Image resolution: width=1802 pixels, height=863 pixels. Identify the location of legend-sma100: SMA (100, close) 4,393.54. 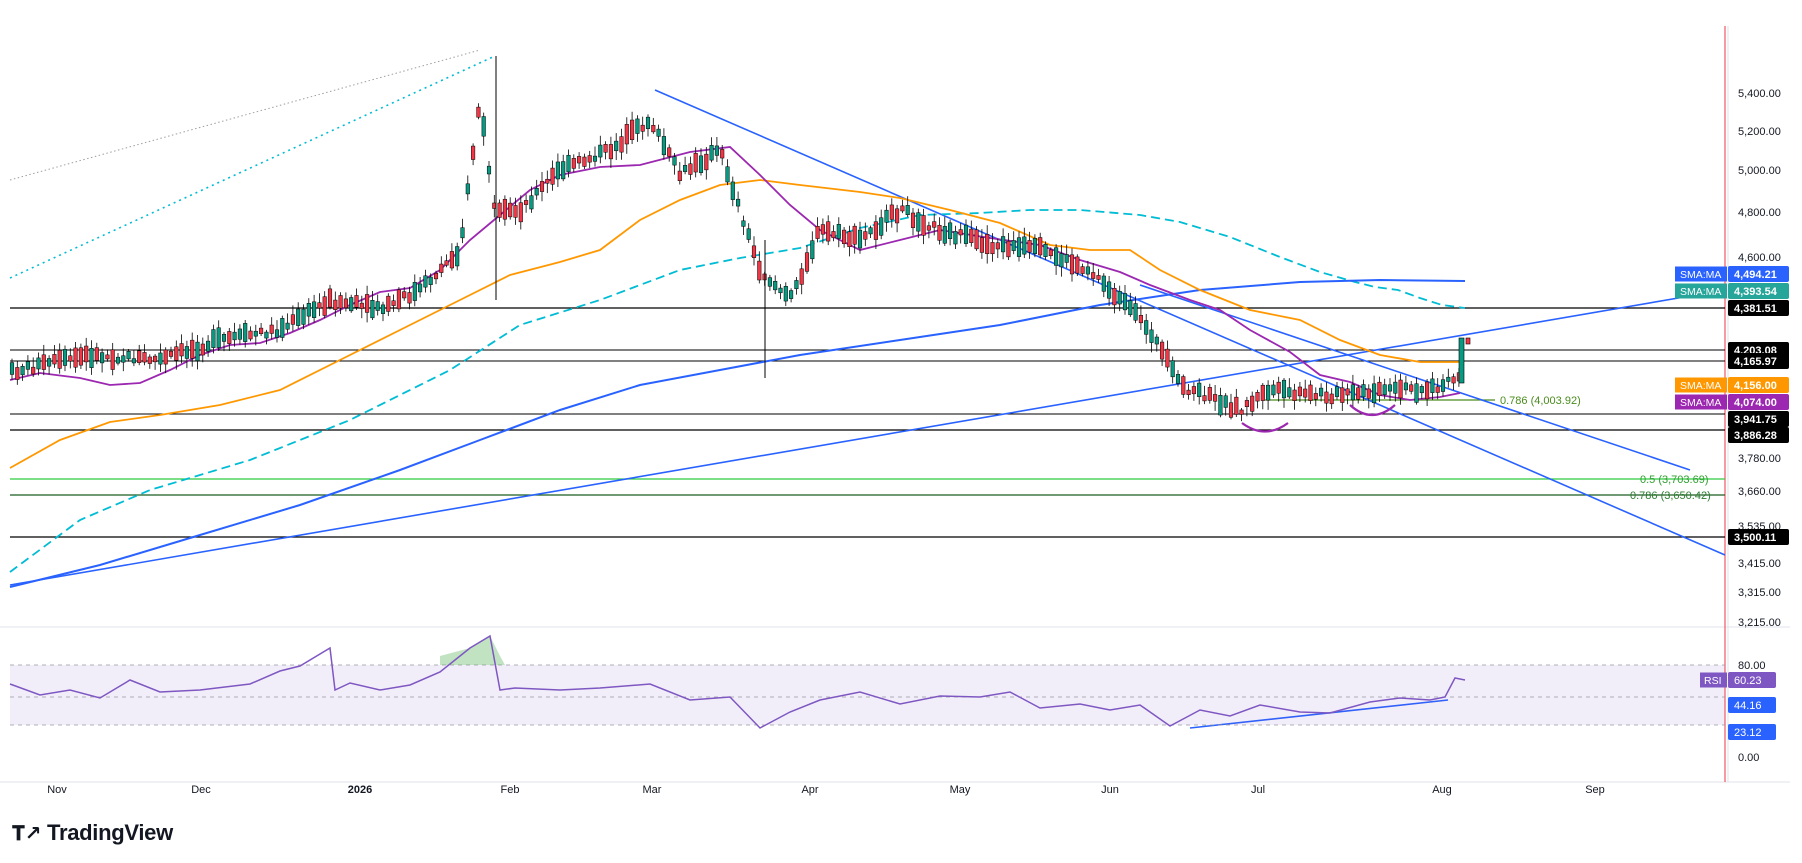
(83, 90).